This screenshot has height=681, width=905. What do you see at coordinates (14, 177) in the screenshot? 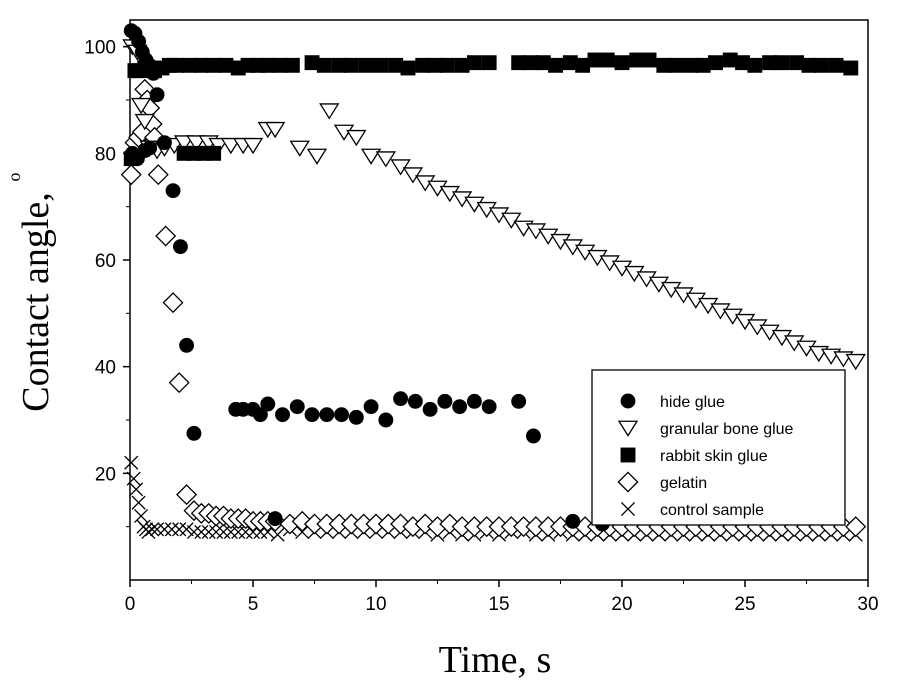
I see `y-axis-unit-degree: o` at bounding box center [14, 177].